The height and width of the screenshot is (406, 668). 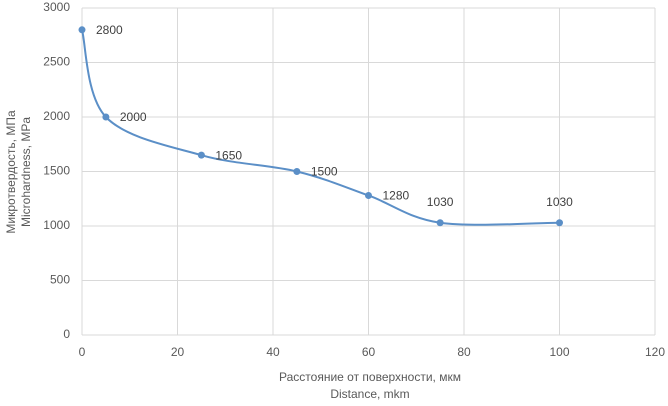 I want to click on data-label: 2800, so click(x=109, y=30).